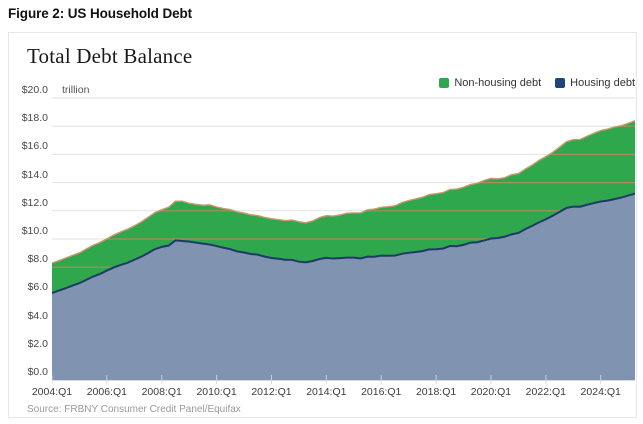  Describe the element at coordinates (34, 174) in the screenshot. I see `y-tick-label: $14.0` at that location.